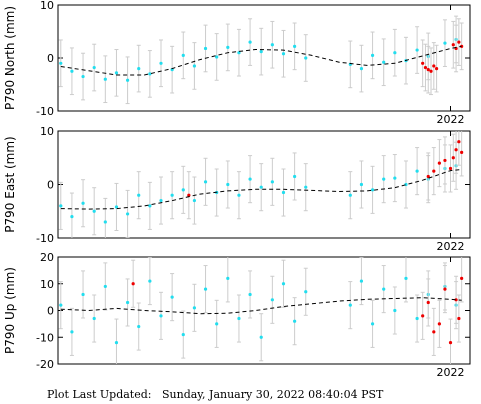 The image size is (481, 404). What do you see at coordinates (272, 394) in the screenshot?
I see `last-updated-timestamp: Sunday, January 30, 2022 08:40:04 PST` at bounding box center [272, 394].